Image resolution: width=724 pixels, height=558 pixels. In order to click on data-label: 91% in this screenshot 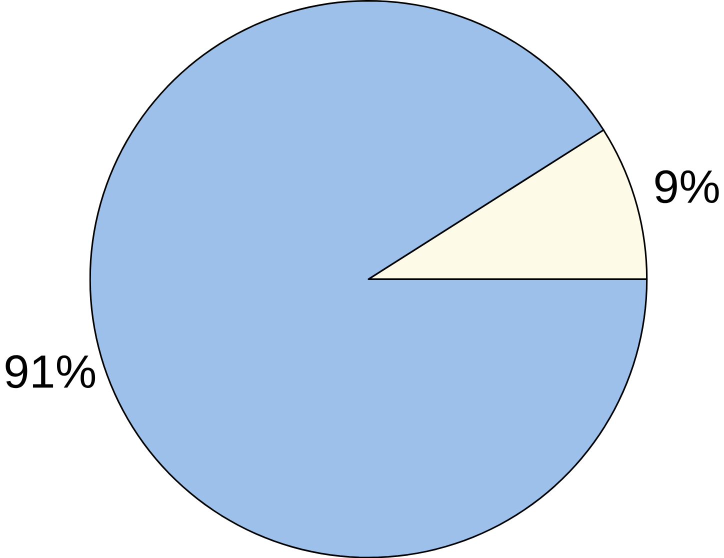, I will do `click(51, 371)`.